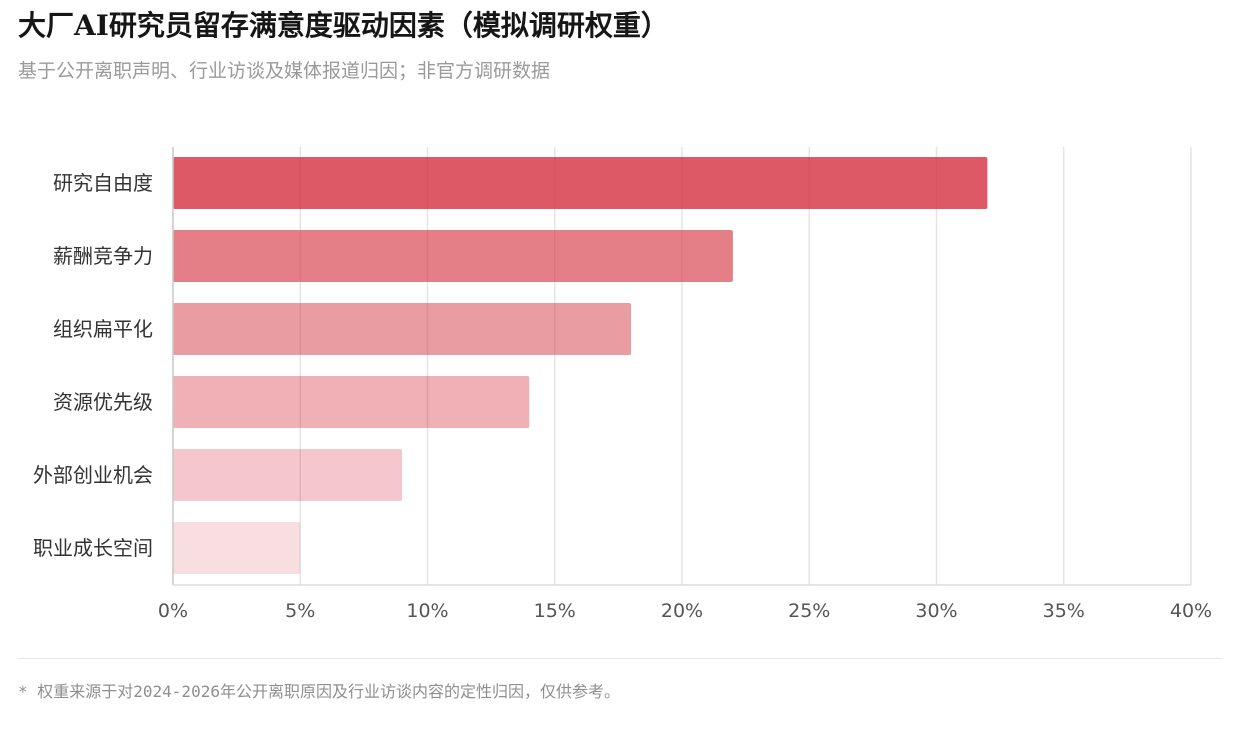  What do you see at coordinates (936, 611) in the screenshot?
I see `x-tick-label: 30%` at bounding box center [936, 611].